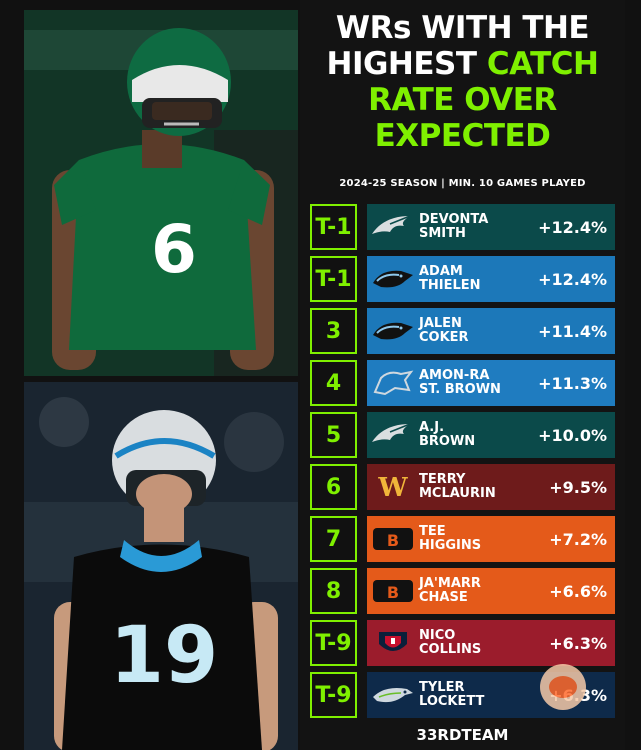  I want to click on player-card: JALEN COKER +11.4%, so click(491, 331).